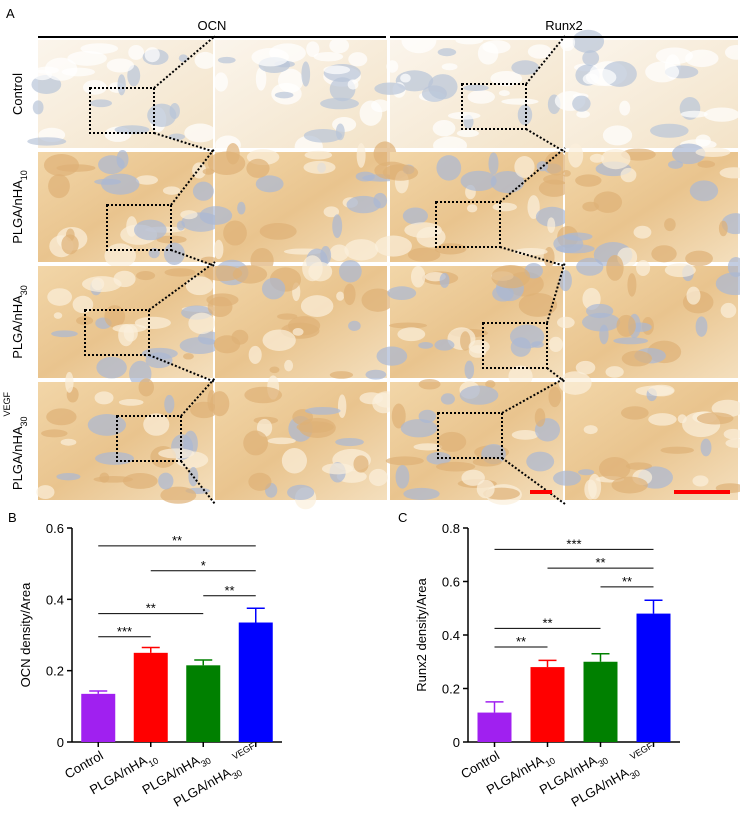 This screenshot has width=740, height=822. What do you see at coordinates (117, 332) in the screenshot?
I see `zoom-box` at bounding box center [117, 332].